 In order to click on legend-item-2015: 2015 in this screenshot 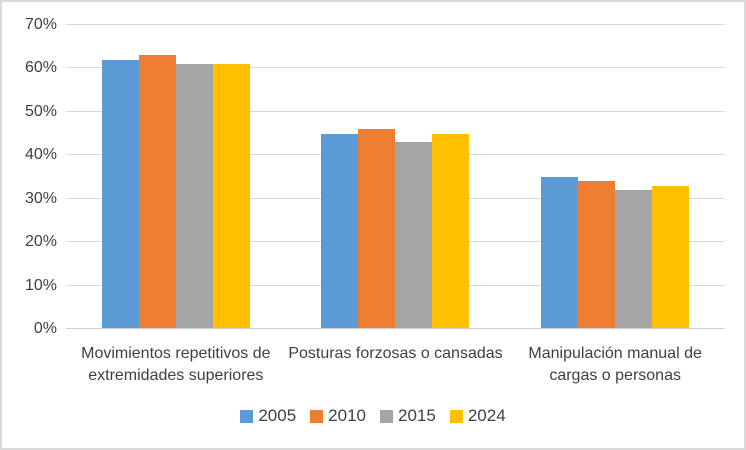, I will do `click(408, 416)`.